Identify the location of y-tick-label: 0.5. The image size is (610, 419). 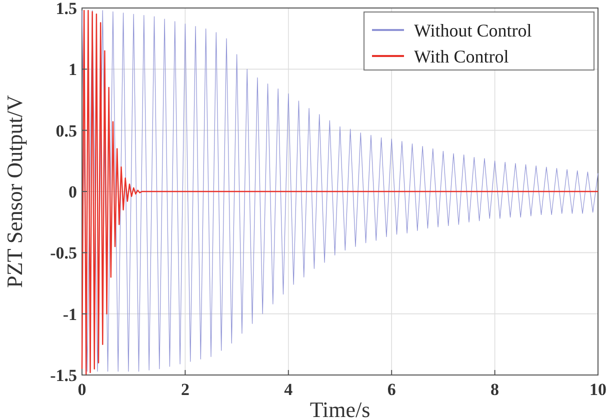
(66, 130).